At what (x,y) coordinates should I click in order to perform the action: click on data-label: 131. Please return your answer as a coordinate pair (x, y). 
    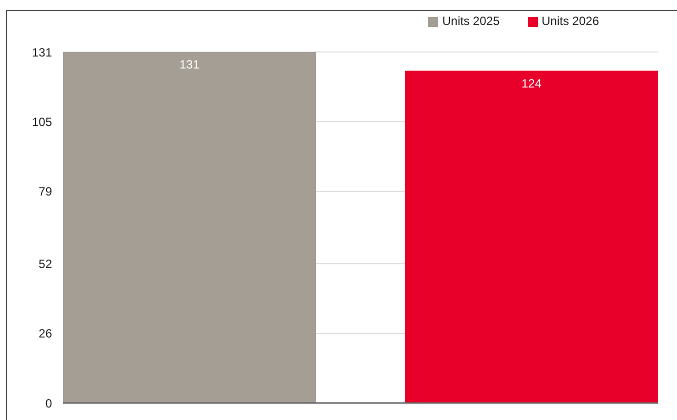
    Looking at the image, I should click on (189, 65).